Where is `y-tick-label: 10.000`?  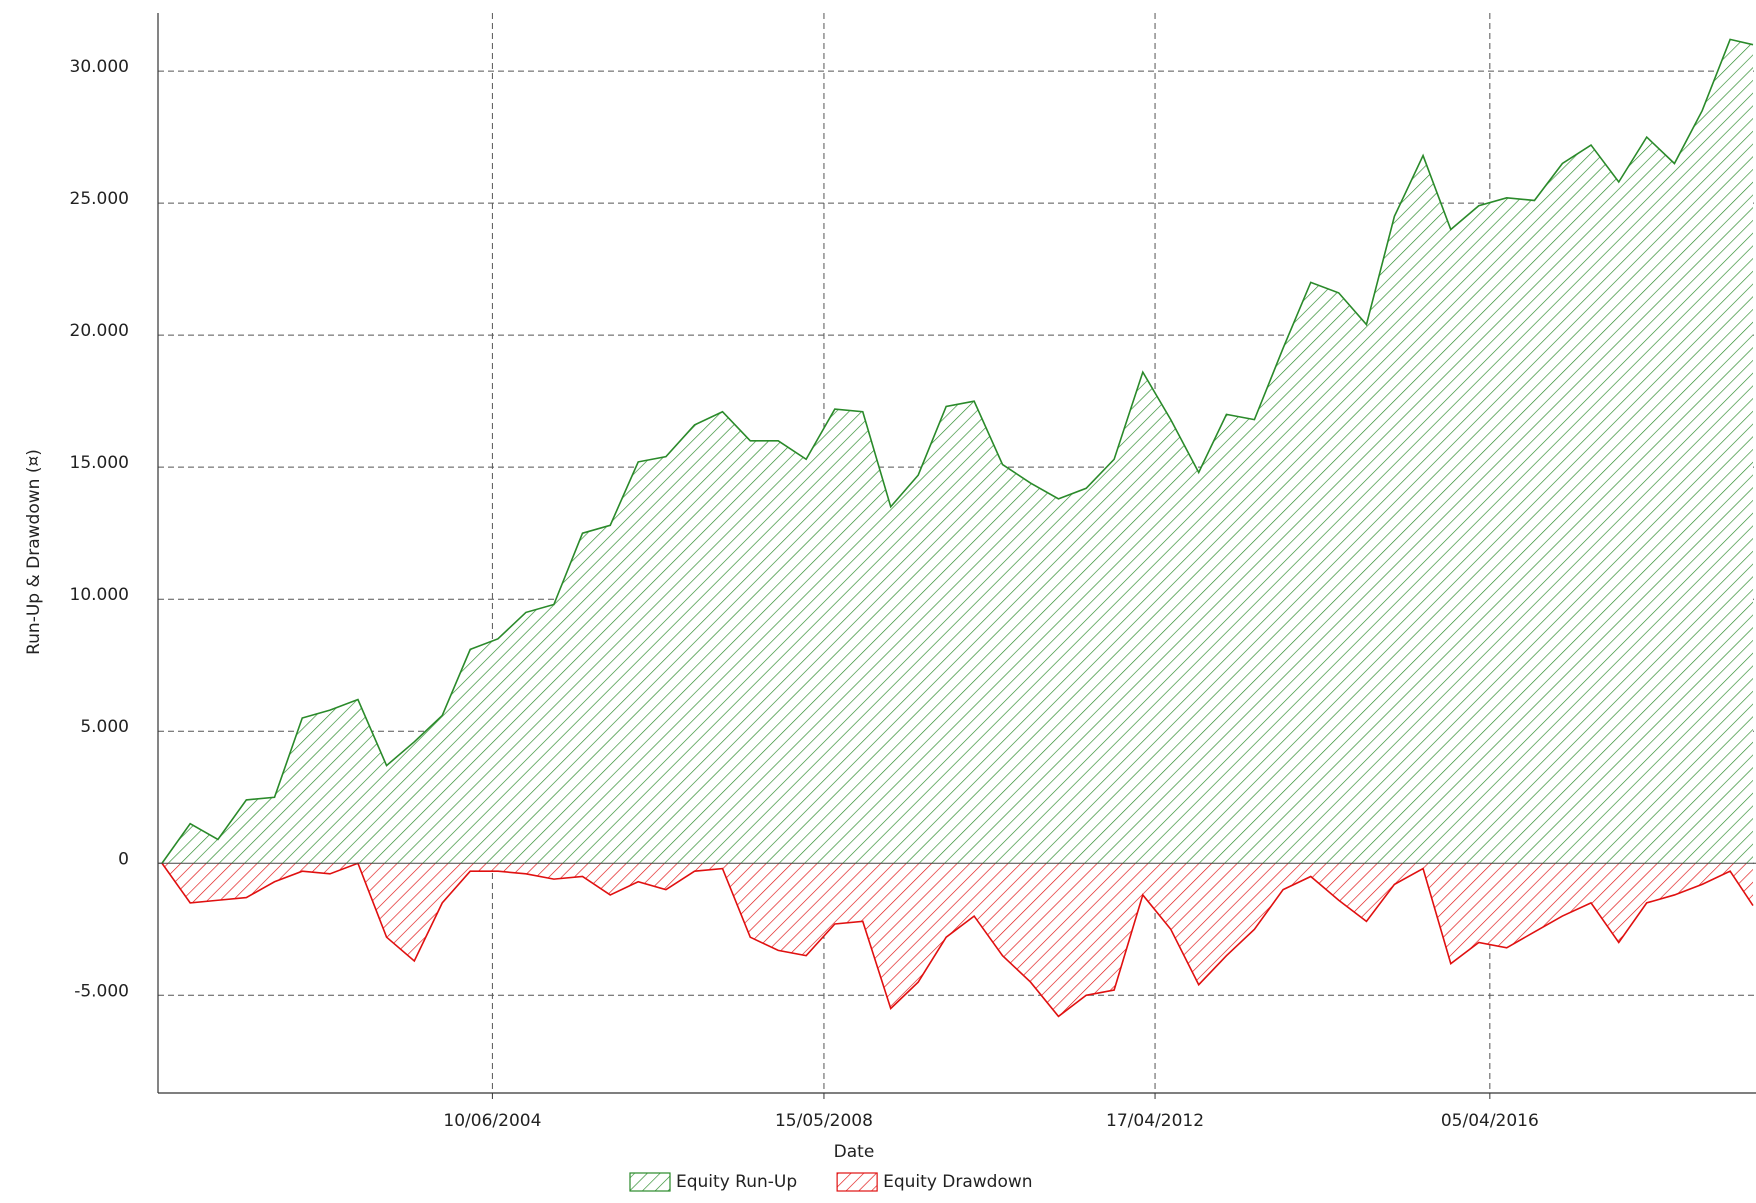 y-tick-label: 10.000 is located at coordinates (99, 595).